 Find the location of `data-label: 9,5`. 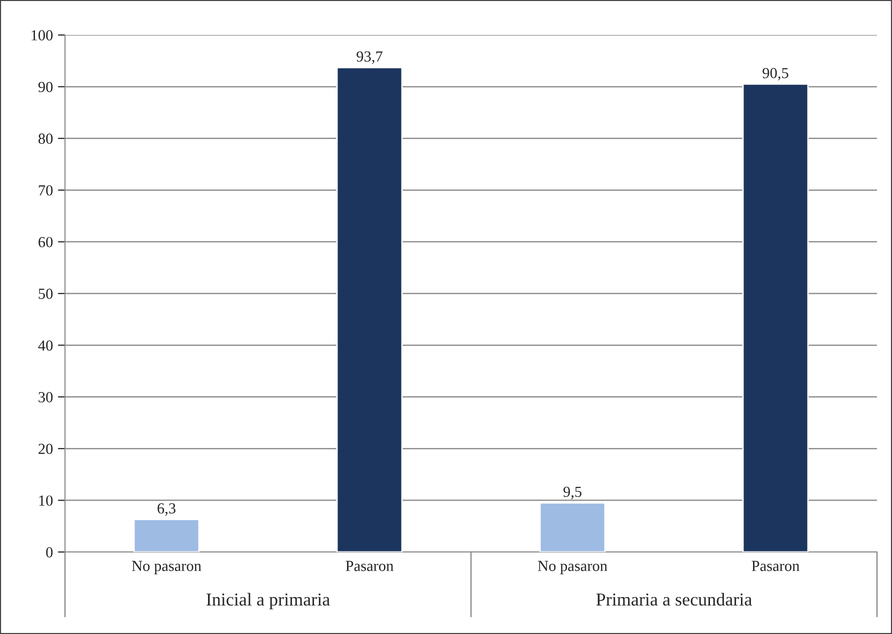

data-label: 9,5 is located at coordinates (572, 493).